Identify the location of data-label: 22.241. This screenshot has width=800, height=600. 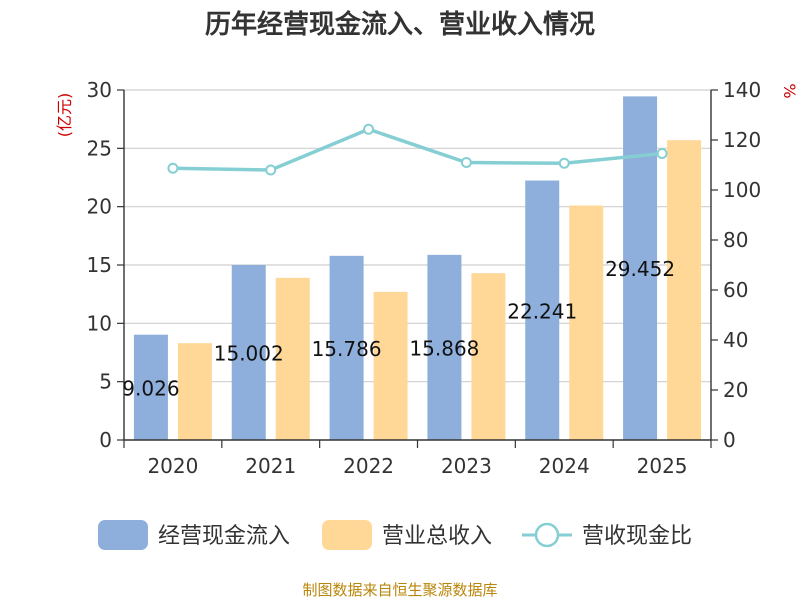
(542, 311).